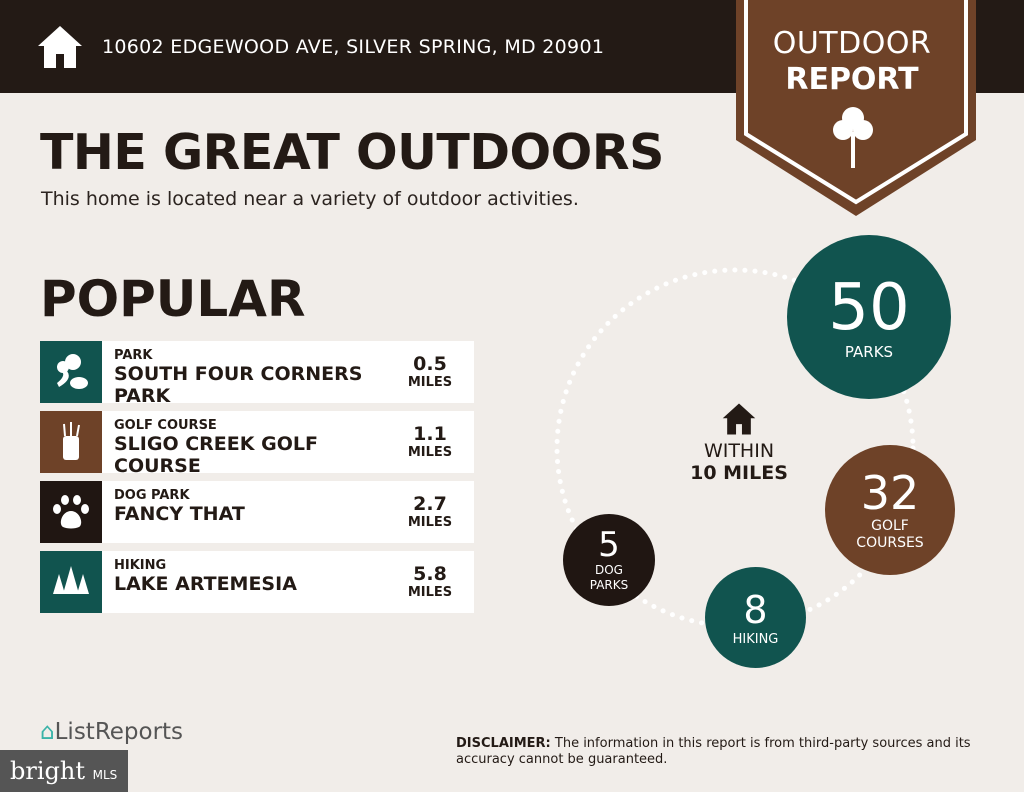 Image resolution: width=1024 pixels, height=792 pixels. I want to click on hiking-count-circle: 8 HIKING, so click(755, 617).